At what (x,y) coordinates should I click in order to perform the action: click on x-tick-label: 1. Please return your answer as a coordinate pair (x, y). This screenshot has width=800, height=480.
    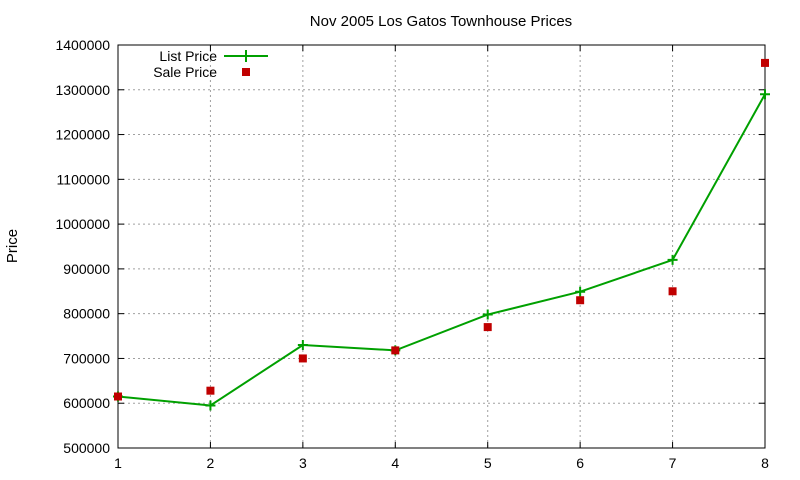
    Looking at the image, I should click on (118, 463).